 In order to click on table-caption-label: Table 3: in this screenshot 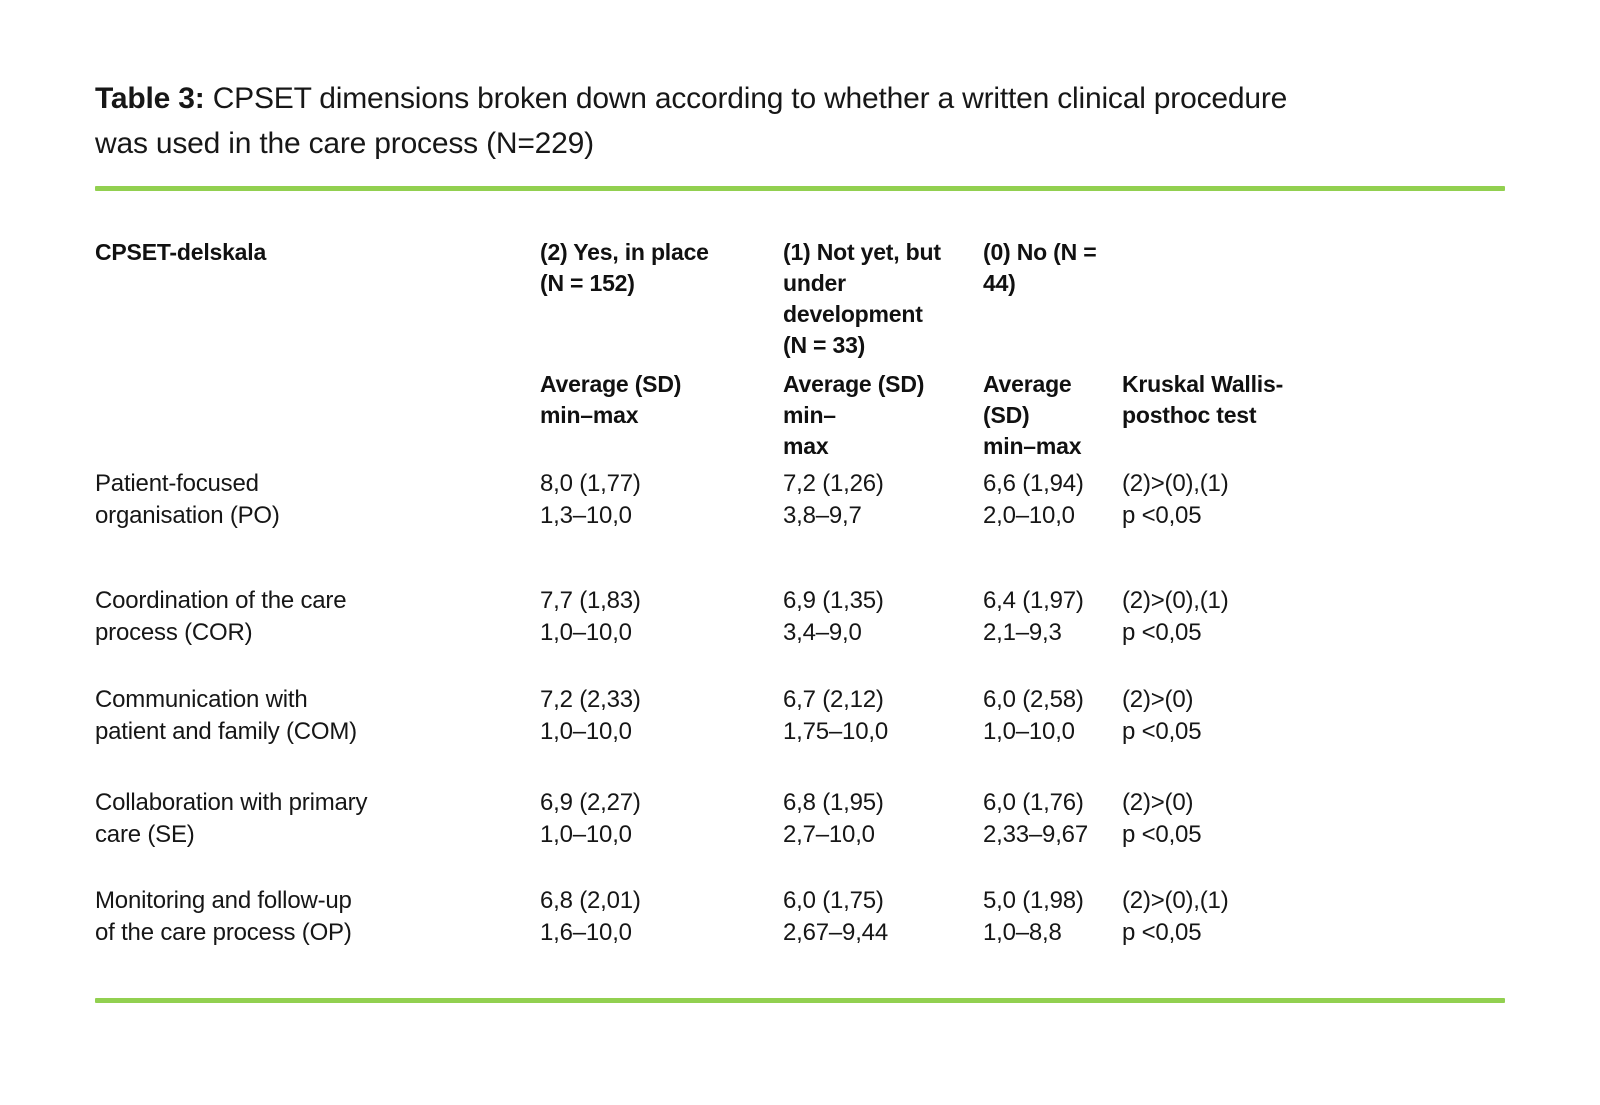, I will do `click(150, 98)`.